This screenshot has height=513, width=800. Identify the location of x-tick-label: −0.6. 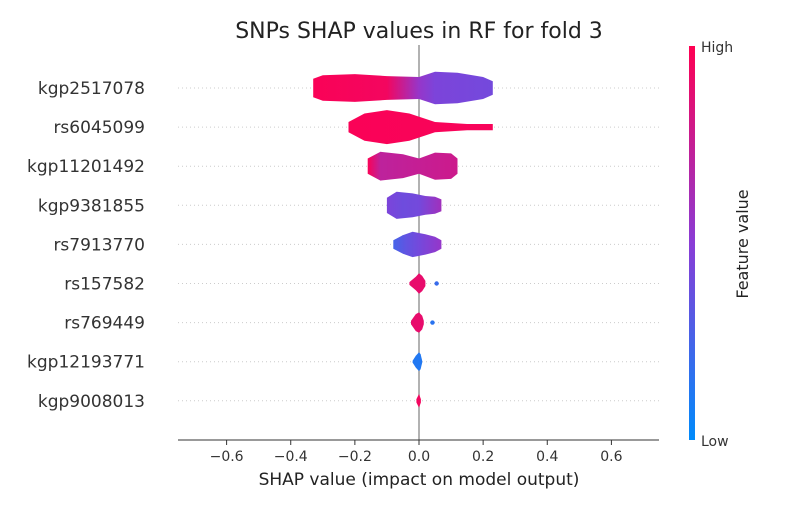
(227, 457).